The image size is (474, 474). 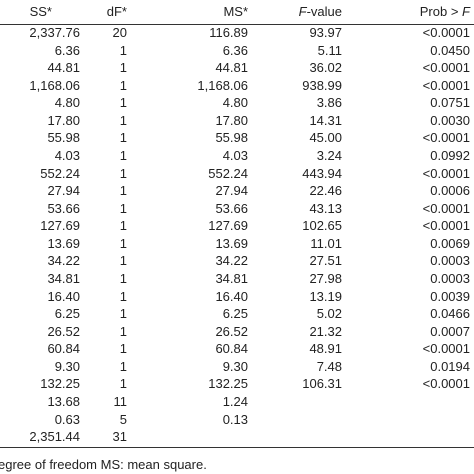 I want to click on table-cell: 106.31, so click(x=322, y=384).